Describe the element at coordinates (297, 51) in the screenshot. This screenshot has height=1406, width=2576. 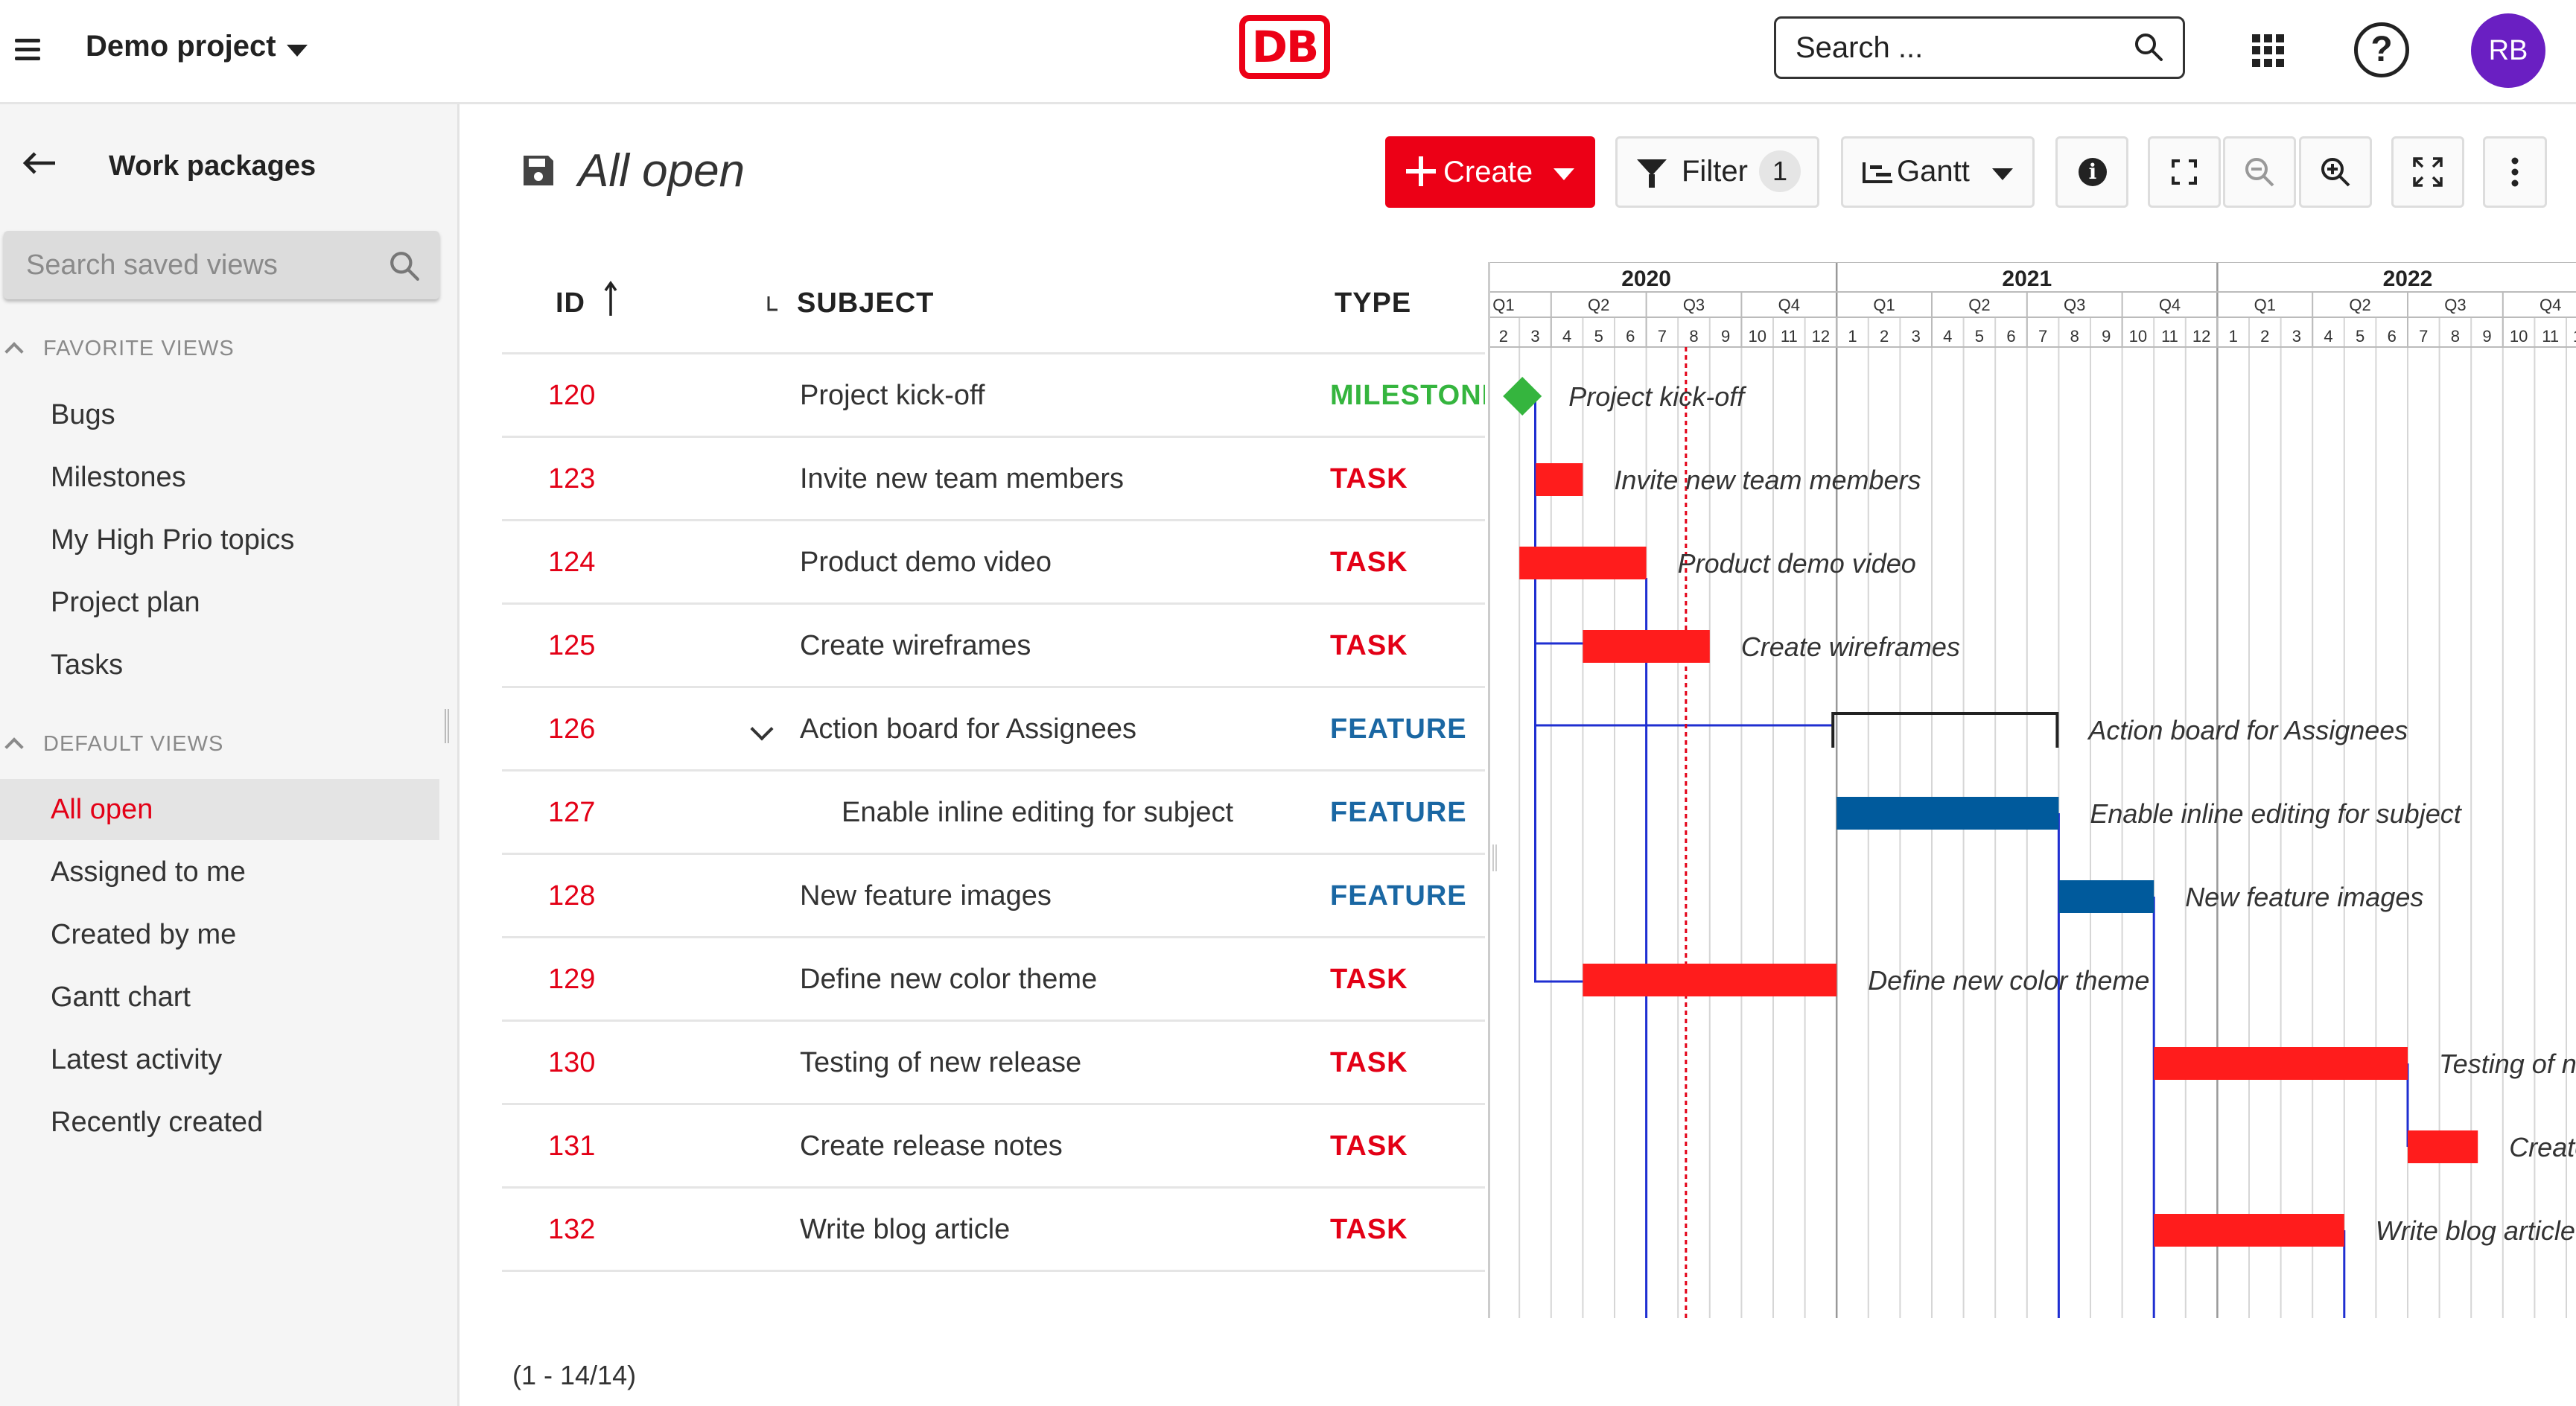
I see `caret-down-icon` at that location.